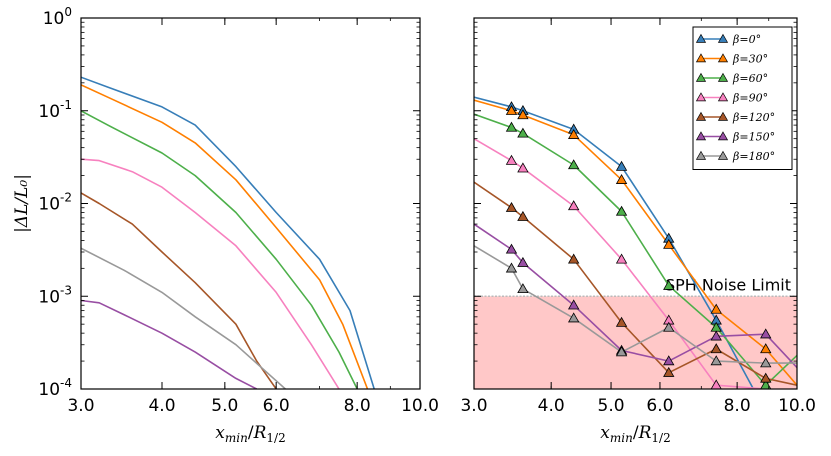 This screenshot has width=831, height=456. What do you see at coordinates (68, 12) in the screenshot?
I see `y-tick-exponent: 0` at bounding box center [68, 12].